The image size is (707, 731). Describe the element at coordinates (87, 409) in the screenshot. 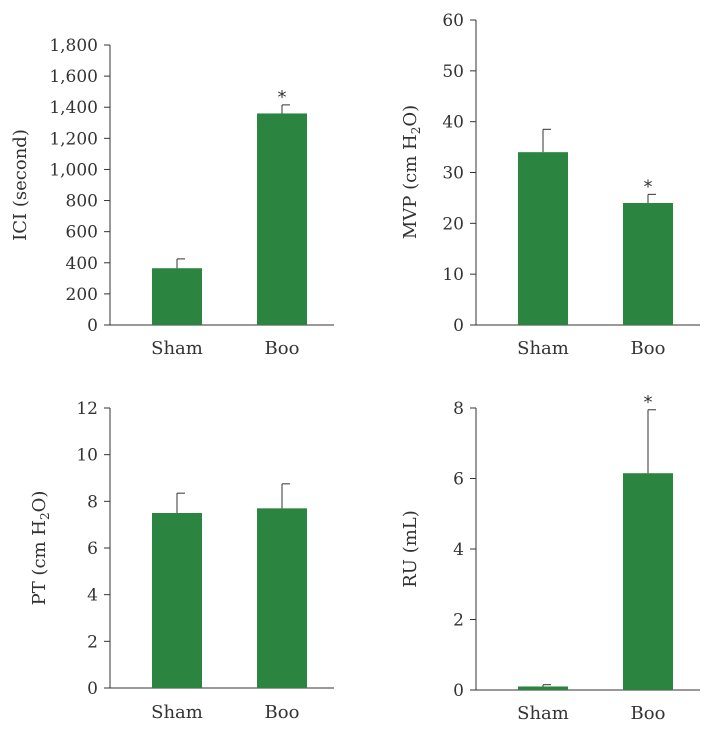

I see `y-tick-label: 12` at that location.